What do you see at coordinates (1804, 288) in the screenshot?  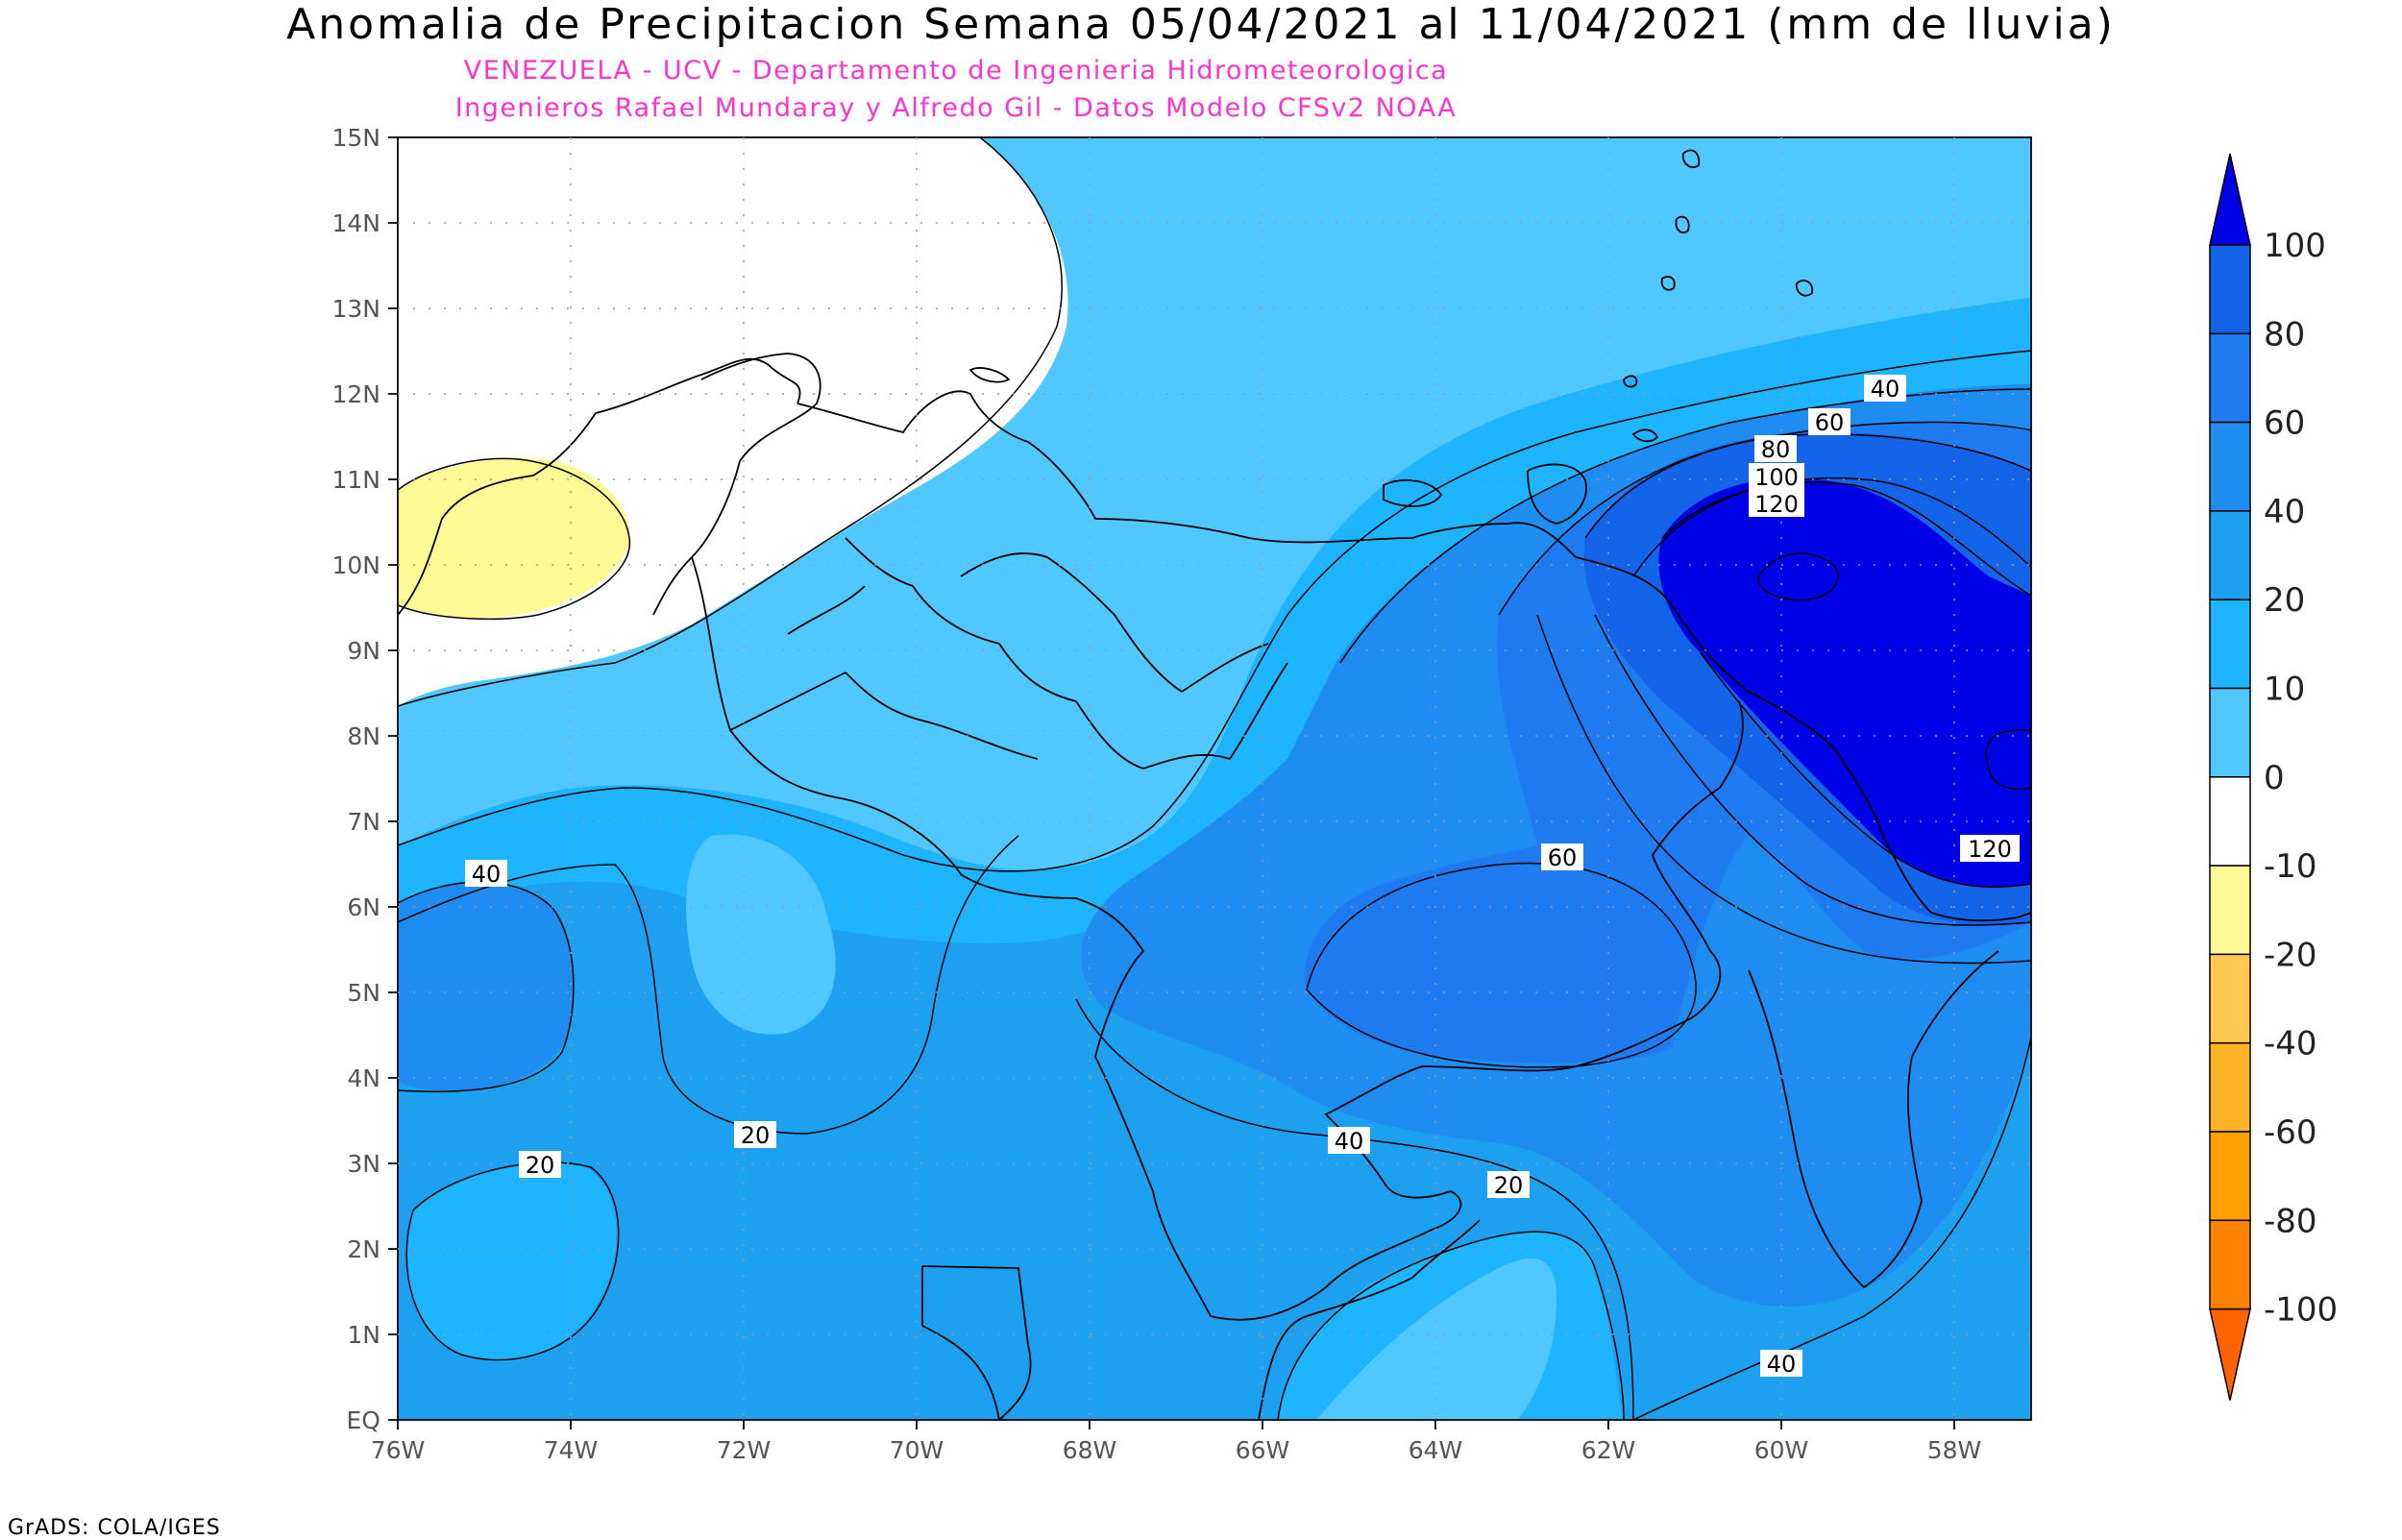 I see `island-barbados` at bounding box center [1804, 288].